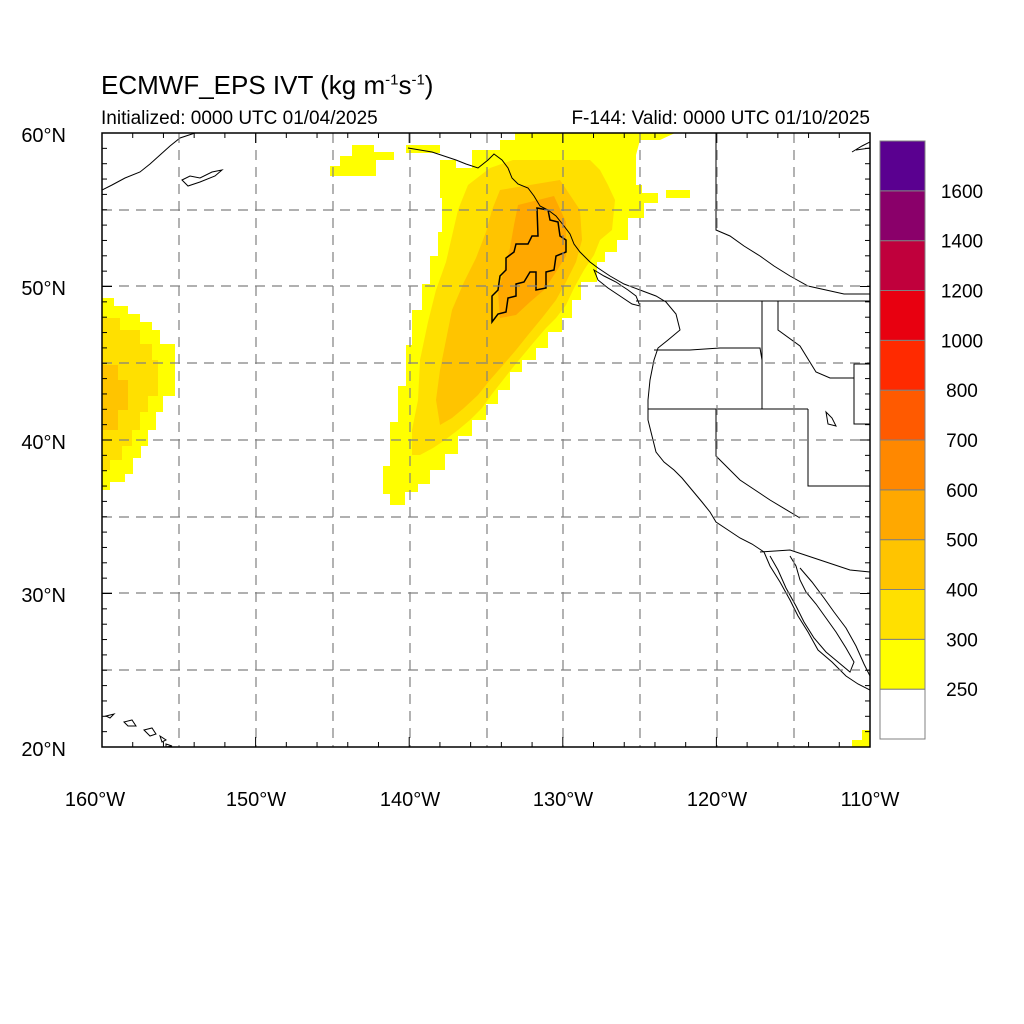  I want to click on colorbar-label: 1200, so click(962, 292).